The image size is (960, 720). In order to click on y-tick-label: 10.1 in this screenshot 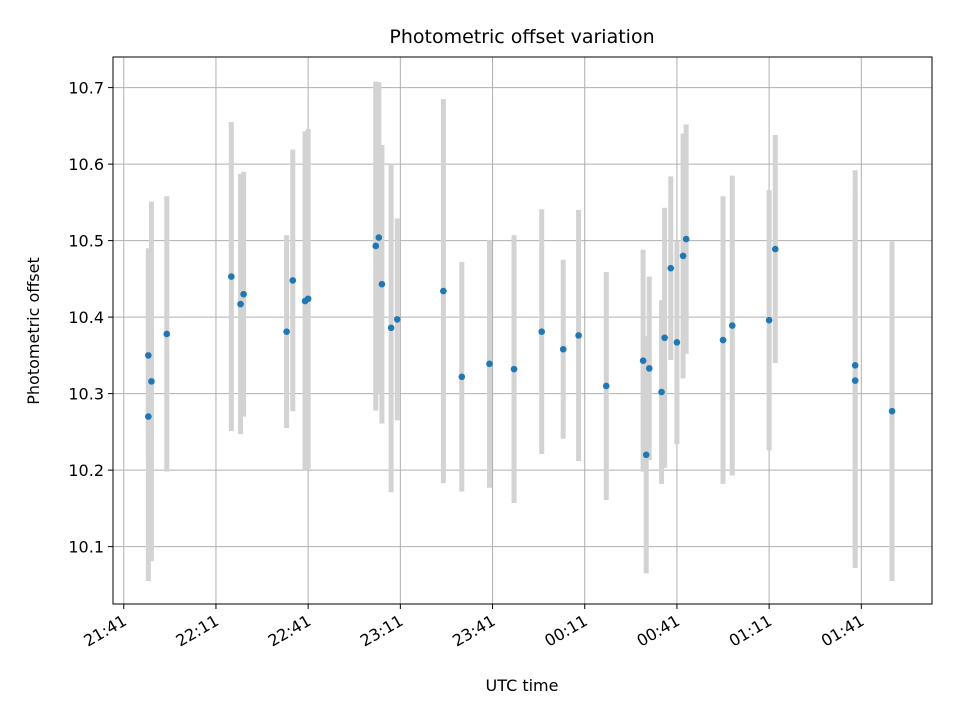, I will do `click(86, 547)`.